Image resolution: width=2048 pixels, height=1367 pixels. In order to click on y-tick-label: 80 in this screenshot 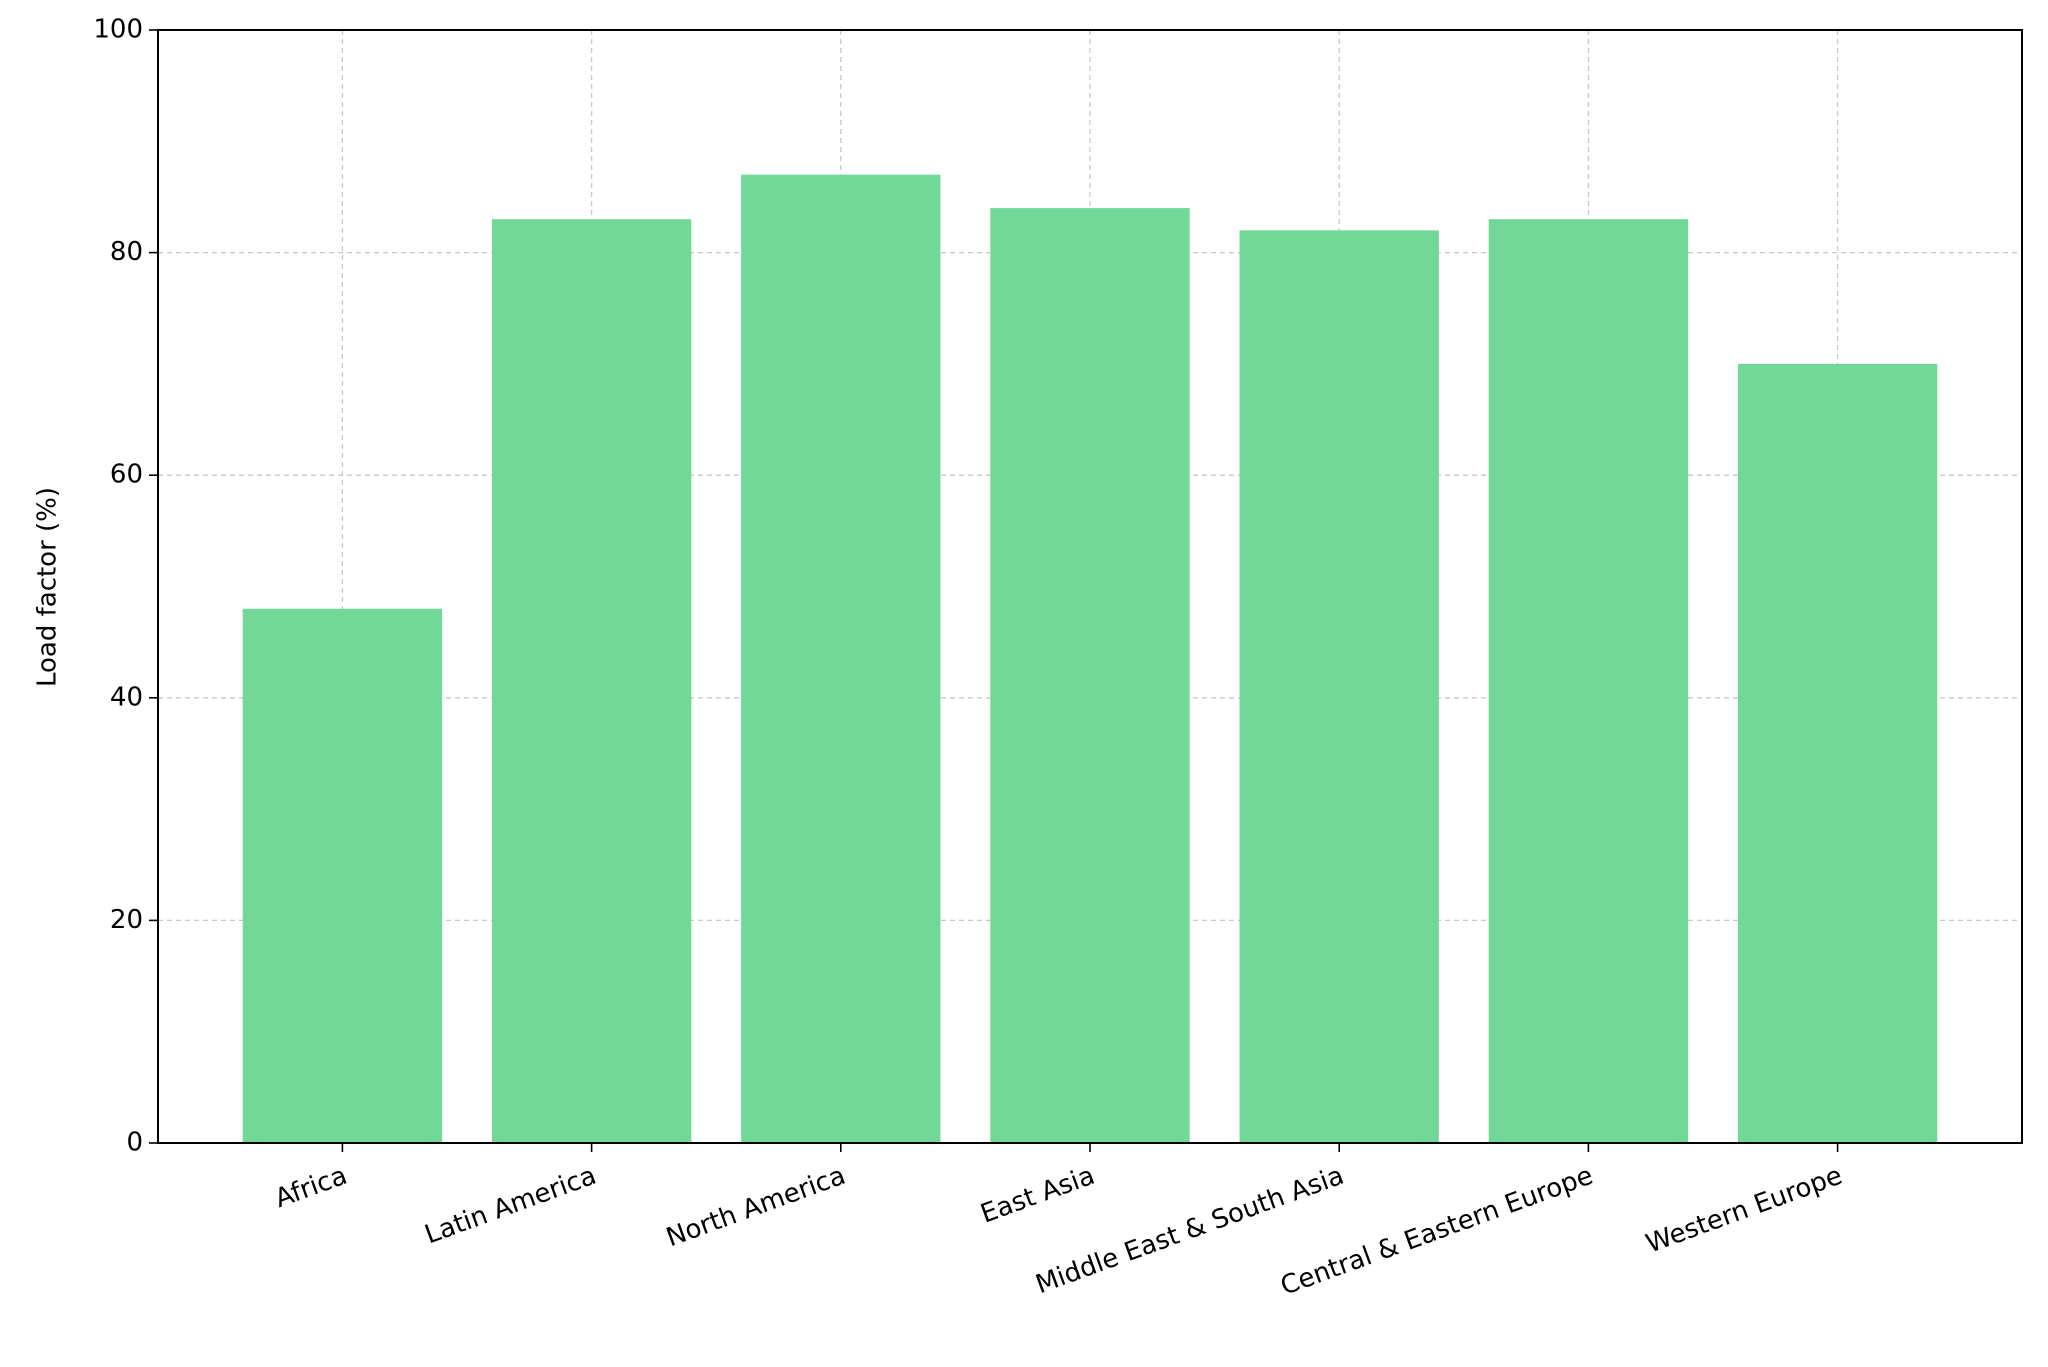, I will do `click(126, 252)`.